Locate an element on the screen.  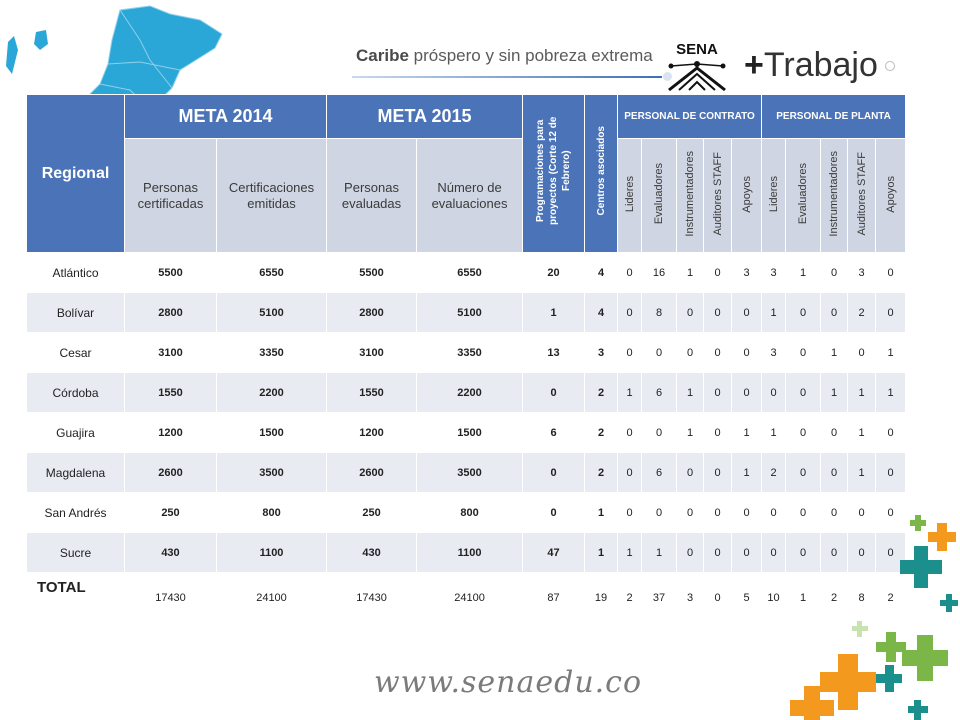
table-row: Córdoba 1550 2200 1550 2200 0 2 1 6 1 0 0 0 0 1 1 1 is located at coordinates (466, 392).